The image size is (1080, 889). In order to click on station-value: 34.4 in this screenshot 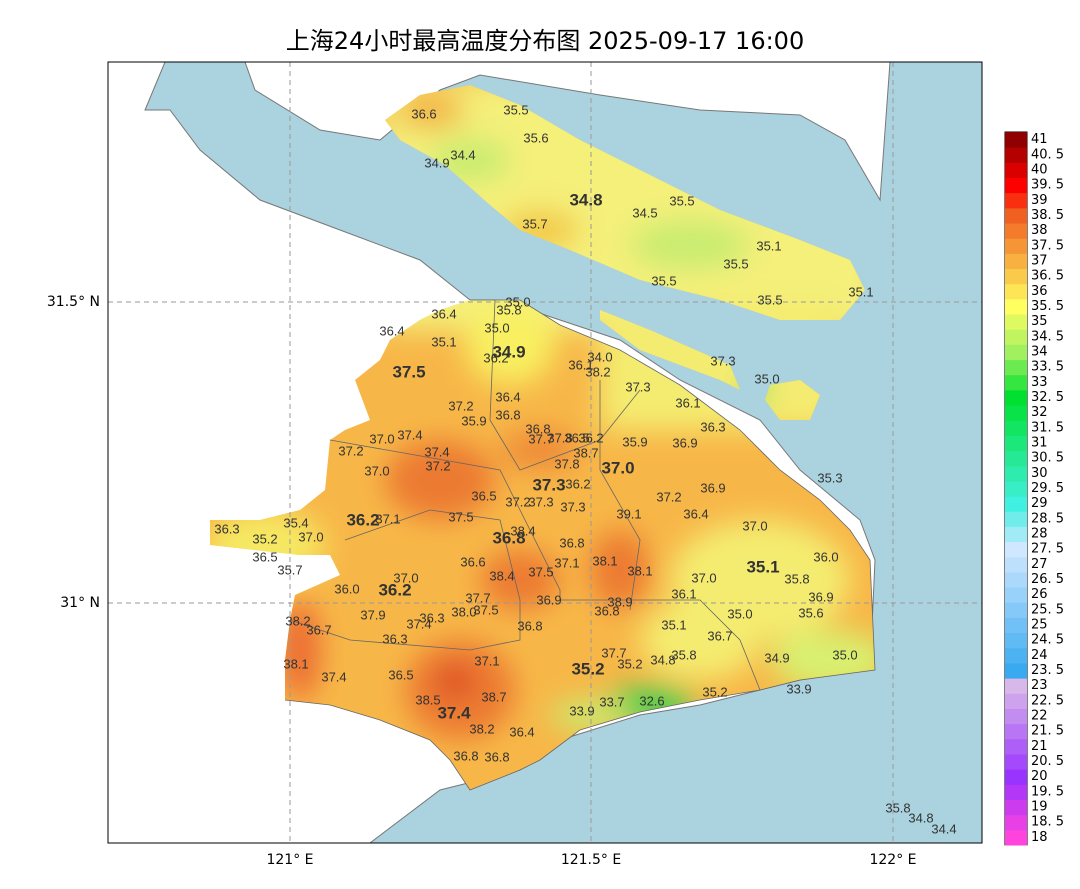, I will do `click(462, 154)`.